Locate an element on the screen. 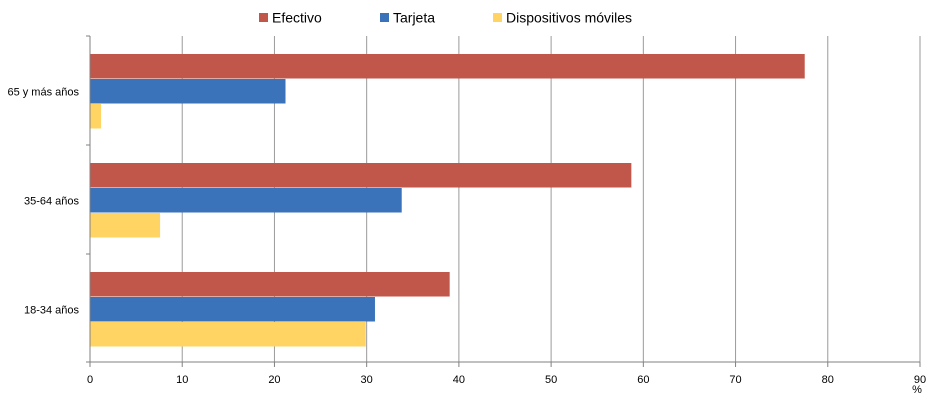  x-tick-label: 80 is located at coordinates (828, 380).